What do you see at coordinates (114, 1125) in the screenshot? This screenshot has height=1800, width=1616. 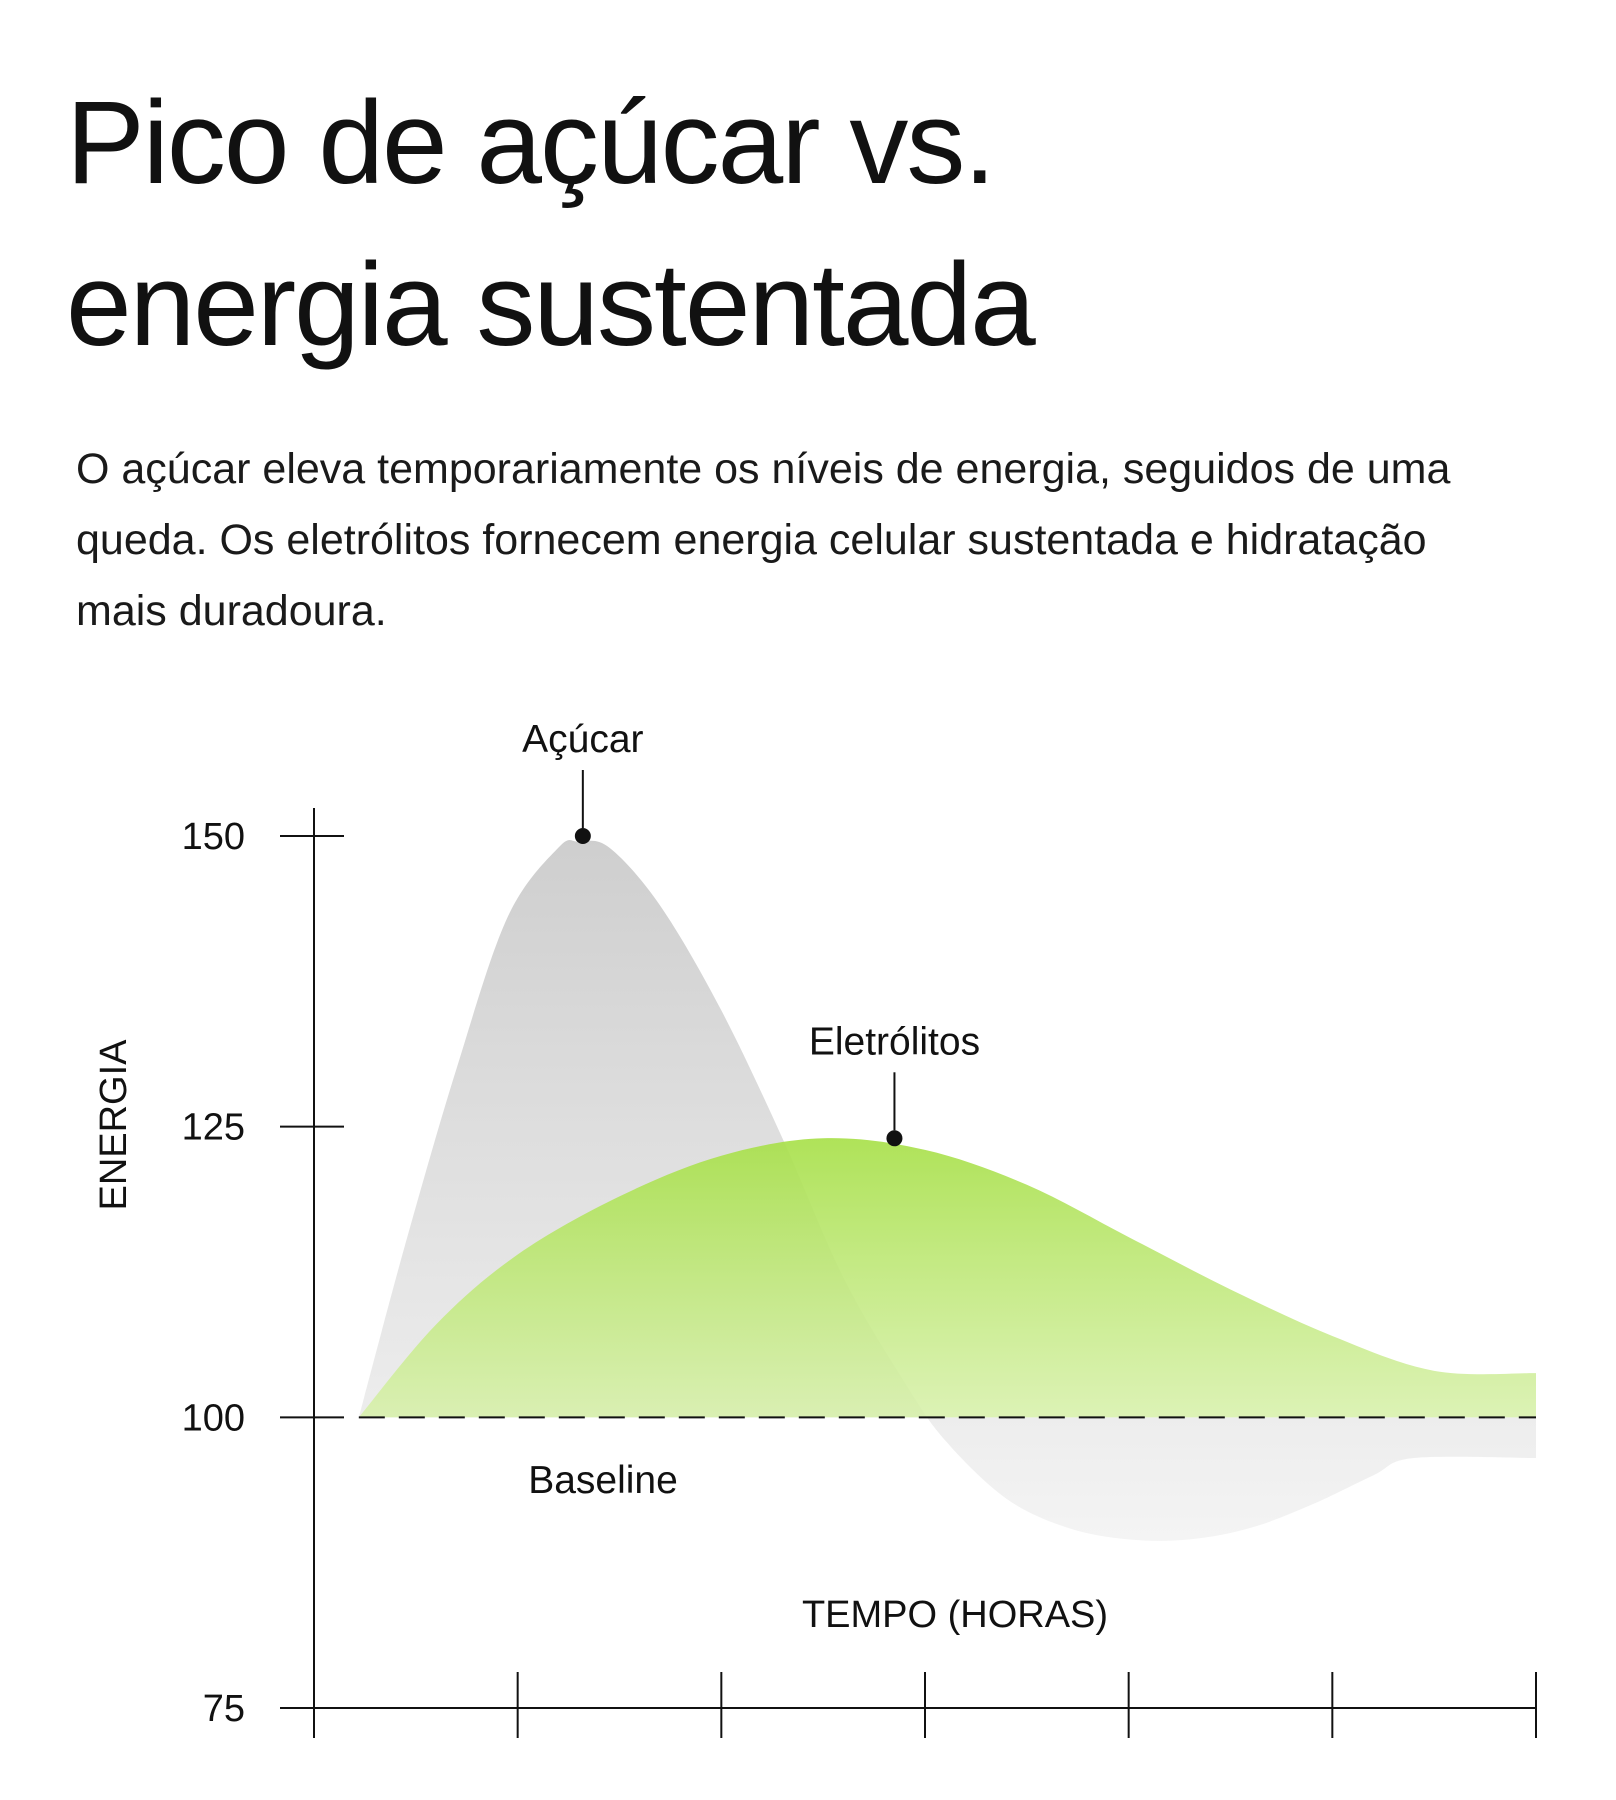 I see `y-axis-title: ENERGIA` at bounding box center [114, 1125].